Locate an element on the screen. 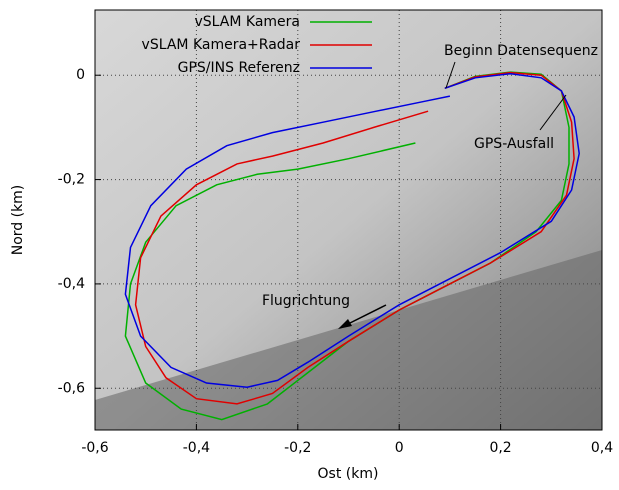 Image resolution: width=619 pixels, height=490 pixels. x-axis-label: Ost (km) is located at coordinates (348, 474).